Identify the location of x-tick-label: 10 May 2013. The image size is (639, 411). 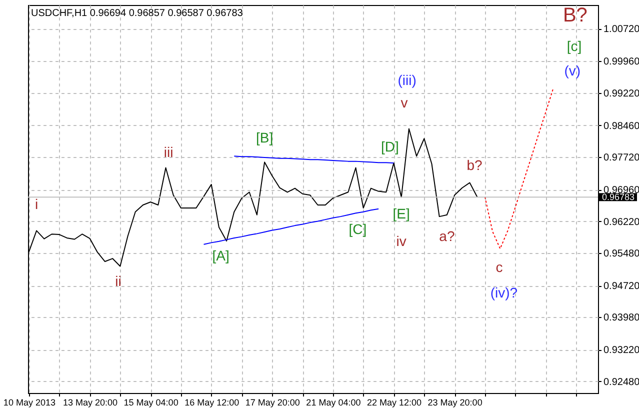
(29, 403).